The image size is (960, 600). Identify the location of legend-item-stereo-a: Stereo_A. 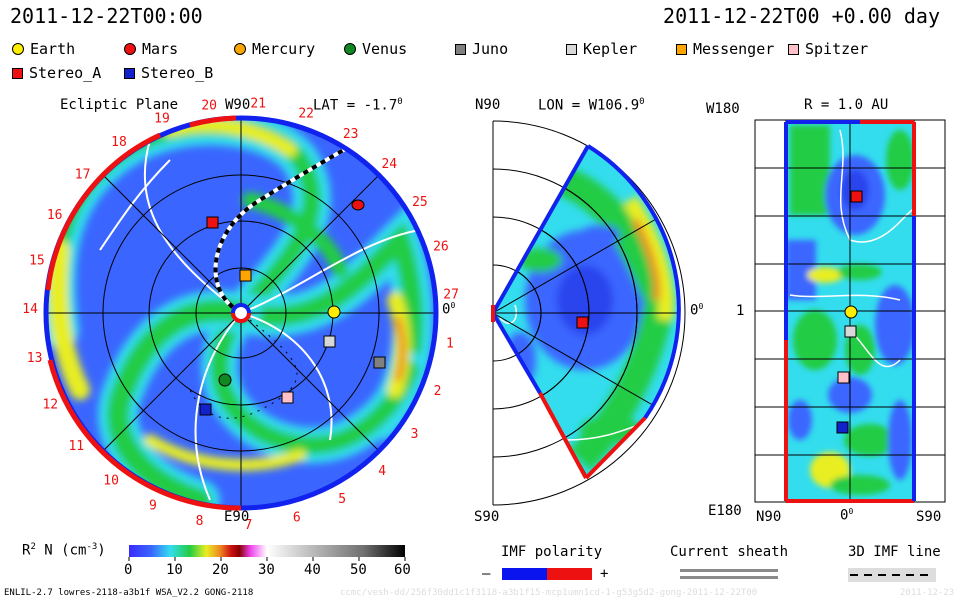
(56, 73).